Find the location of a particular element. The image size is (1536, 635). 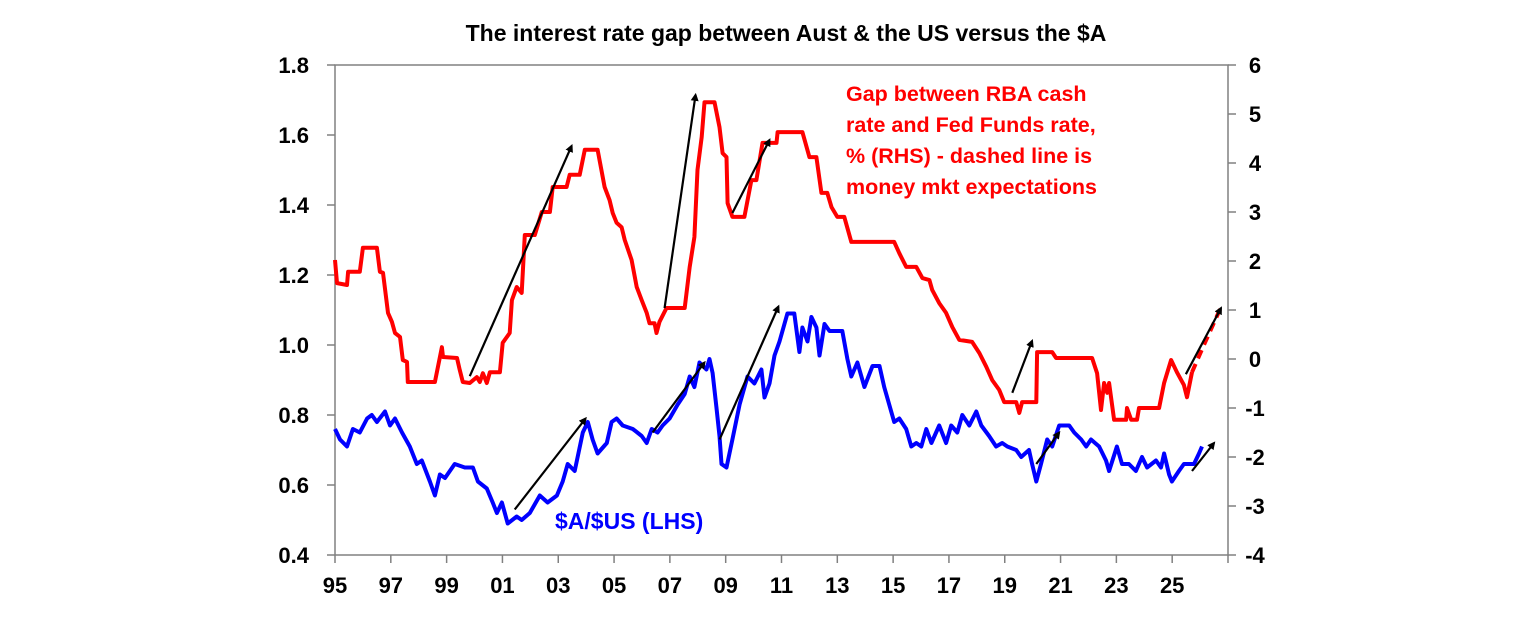

x-tick-label: 13 is located at coordinates (837, 585).